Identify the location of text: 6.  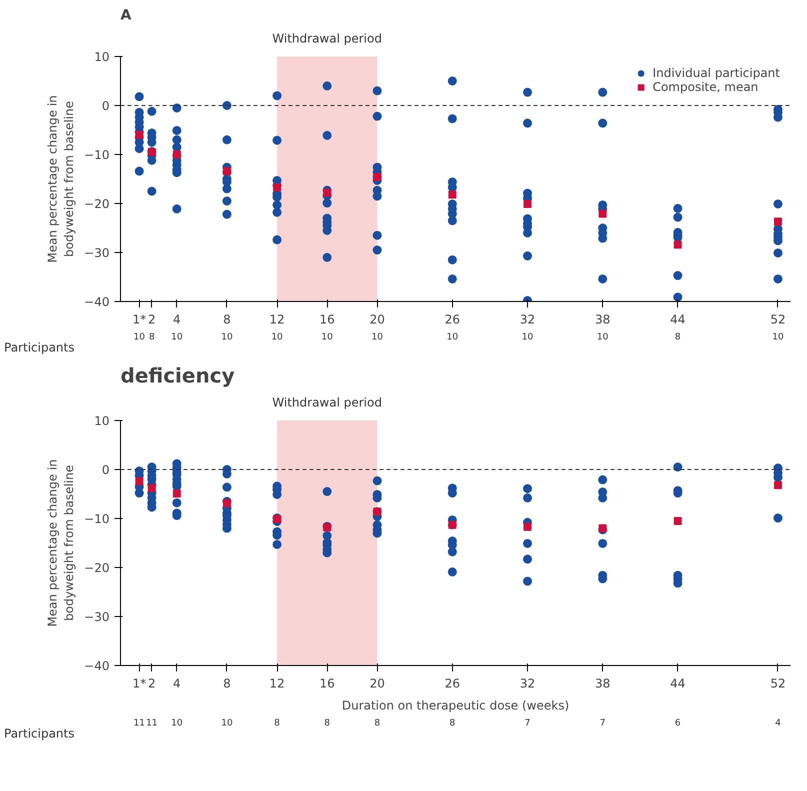
(677, 723).